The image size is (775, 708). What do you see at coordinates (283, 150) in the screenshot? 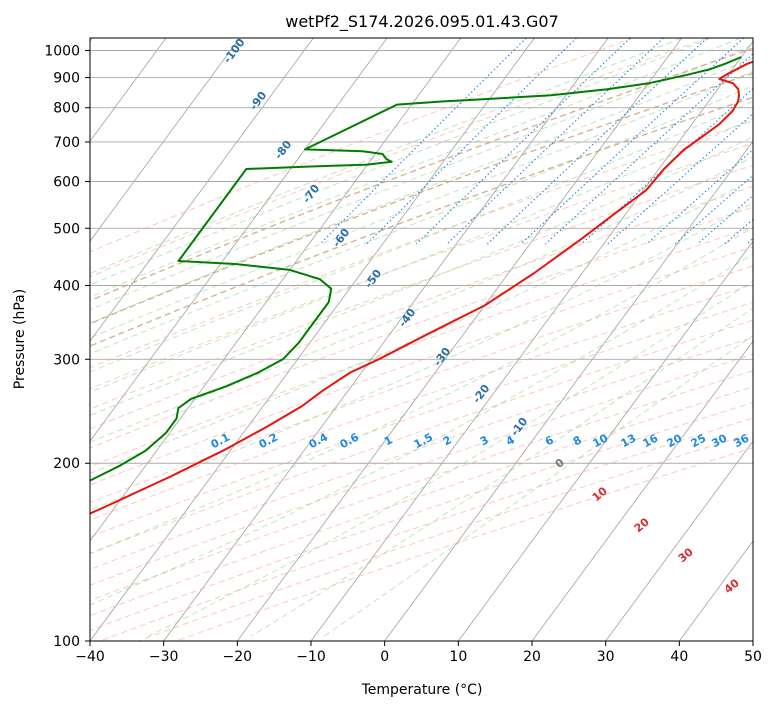
I see `isotherm-label: -80` at bounding box center [283, 150].